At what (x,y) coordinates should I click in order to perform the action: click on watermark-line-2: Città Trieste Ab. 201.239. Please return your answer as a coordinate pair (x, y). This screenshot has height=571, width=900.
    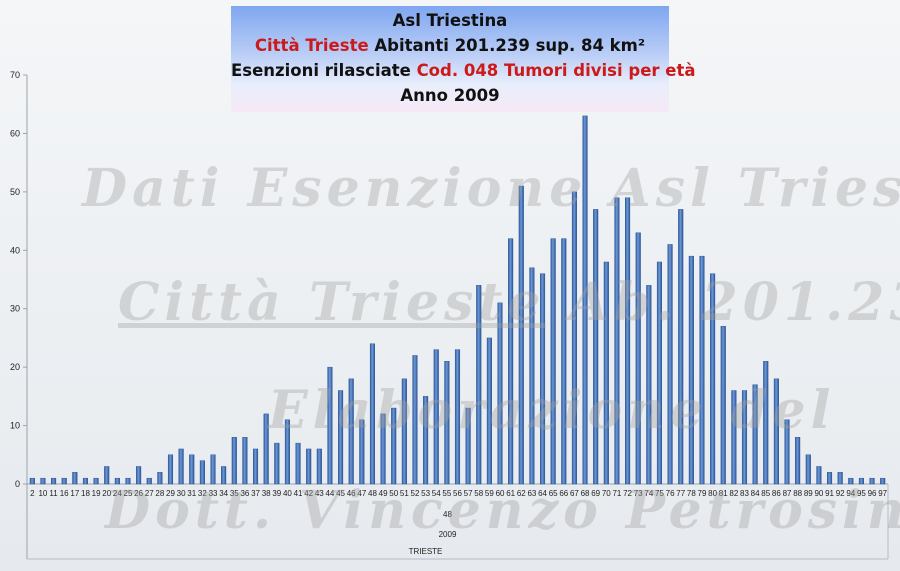
    Looking at the image, I should click on (509, 302).